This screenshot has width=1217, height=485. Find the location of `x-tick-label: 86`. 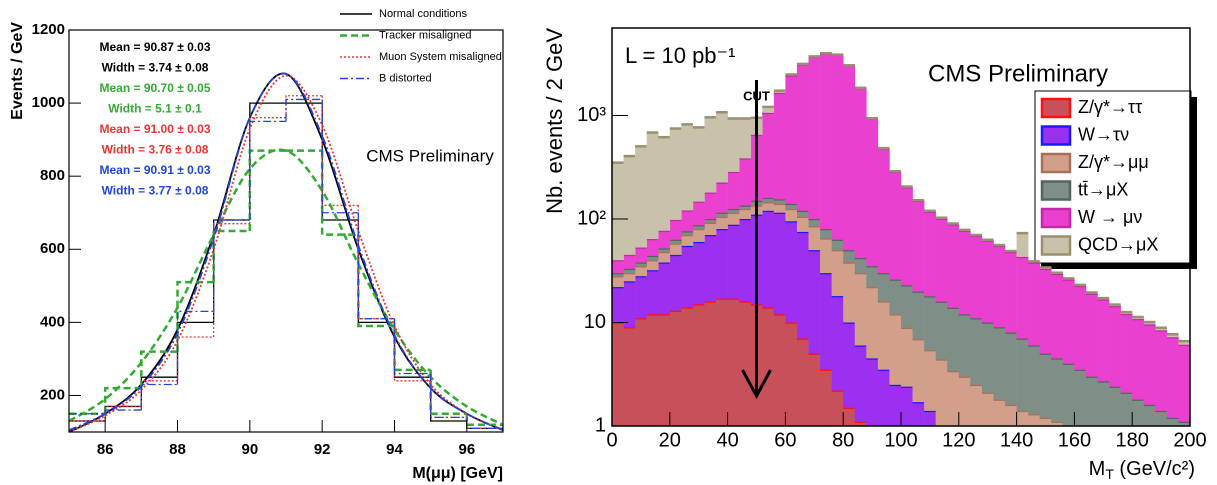

x-tick-label: 86 is located at coordinates (105, 449).